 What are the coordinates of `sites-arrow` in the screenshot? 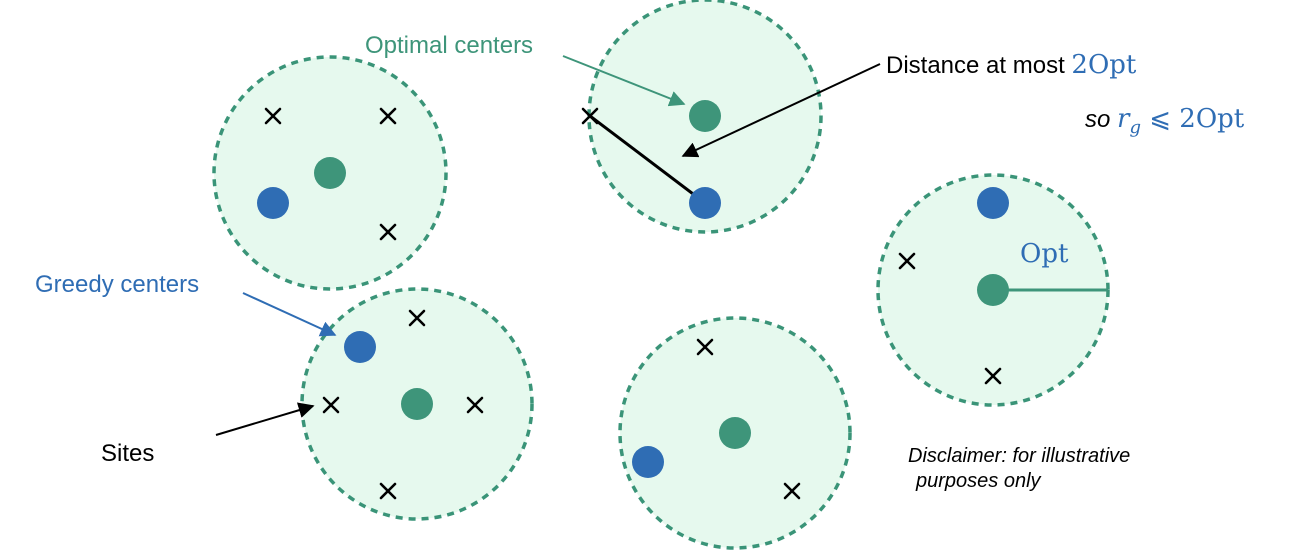 It's located at (265, 419).